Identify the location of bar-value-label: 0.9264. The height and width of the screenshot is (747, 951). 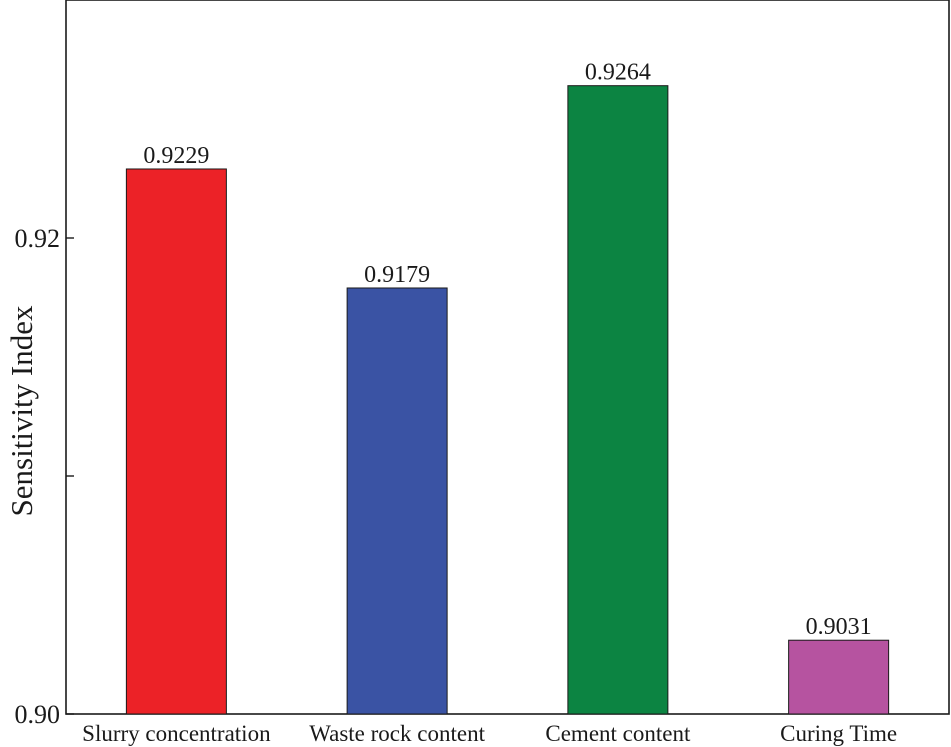
(618, 73).